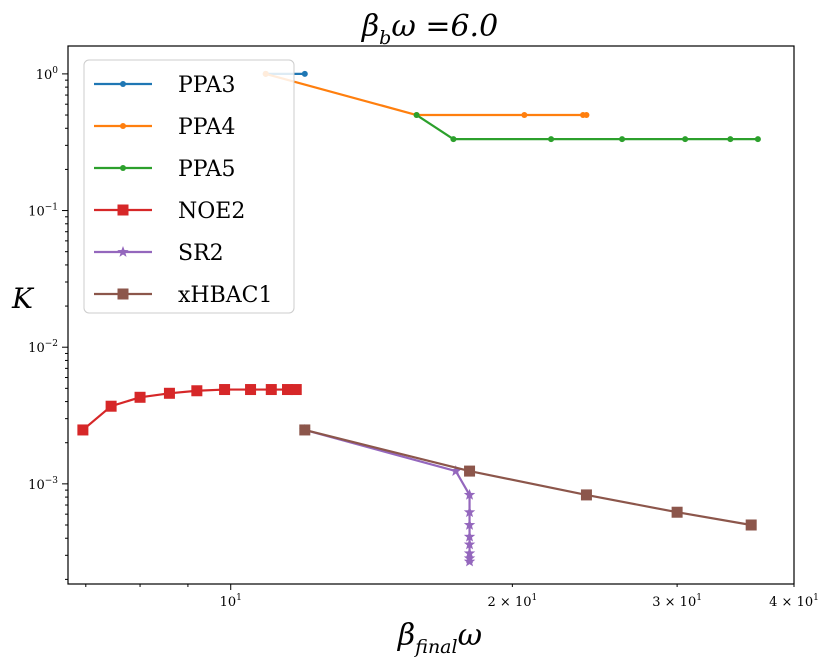  I want to click on chart-title: βbω =6.0, so click(429, 29).